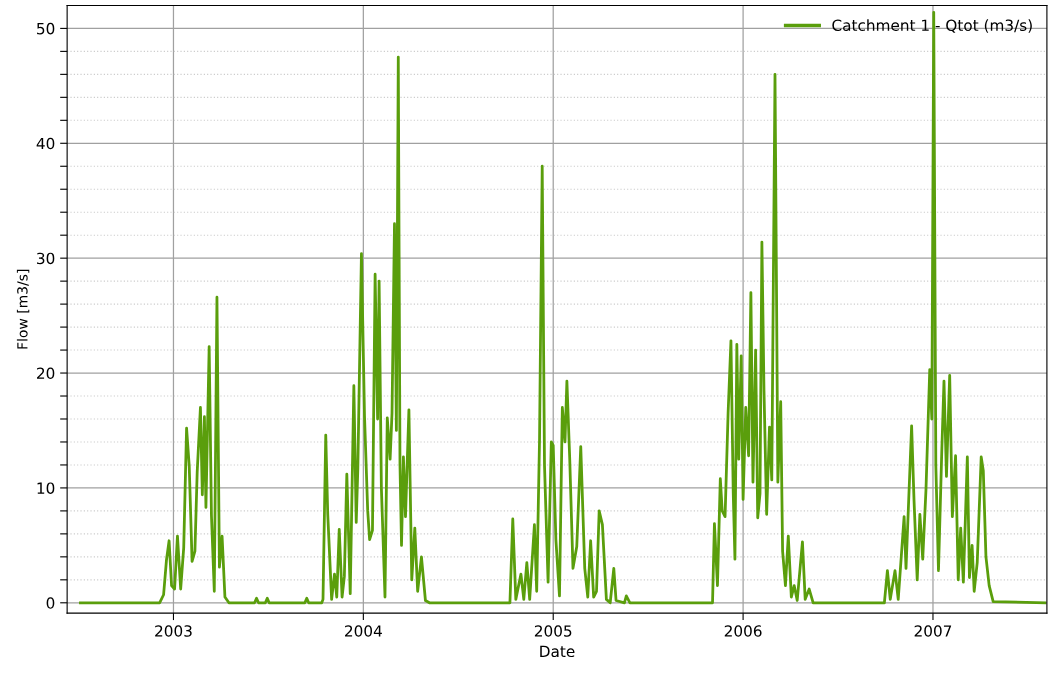  I want to click on x-tick-label: 2003, so click(173, 631).